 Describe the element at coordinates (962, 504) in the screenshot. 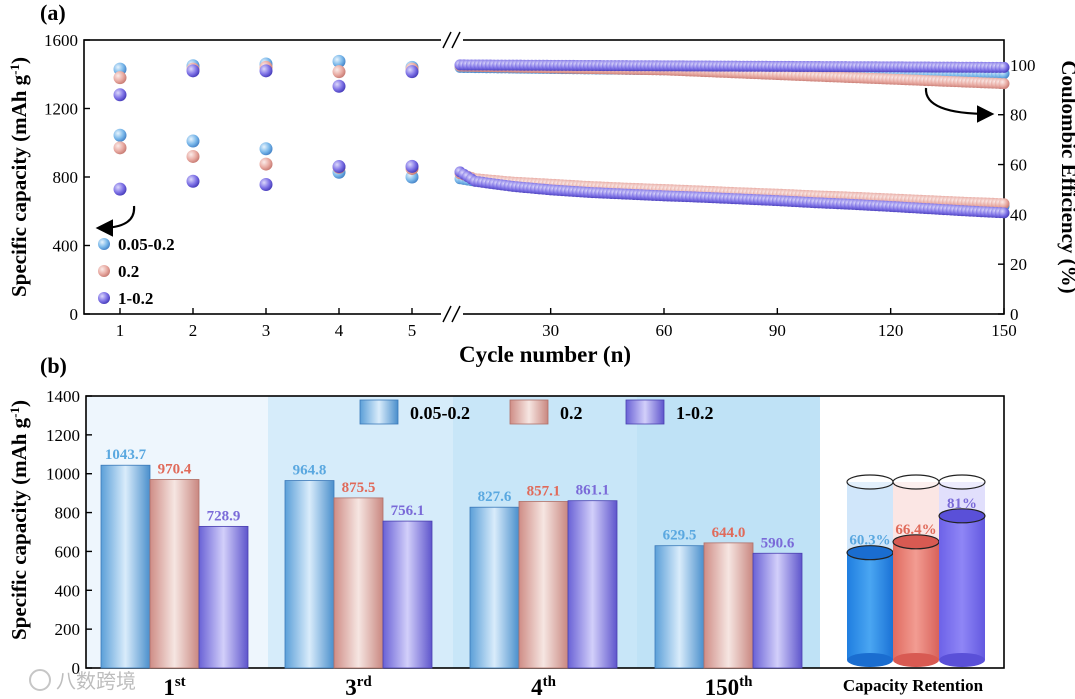

I see `retention-label-2: 81%` at that location.